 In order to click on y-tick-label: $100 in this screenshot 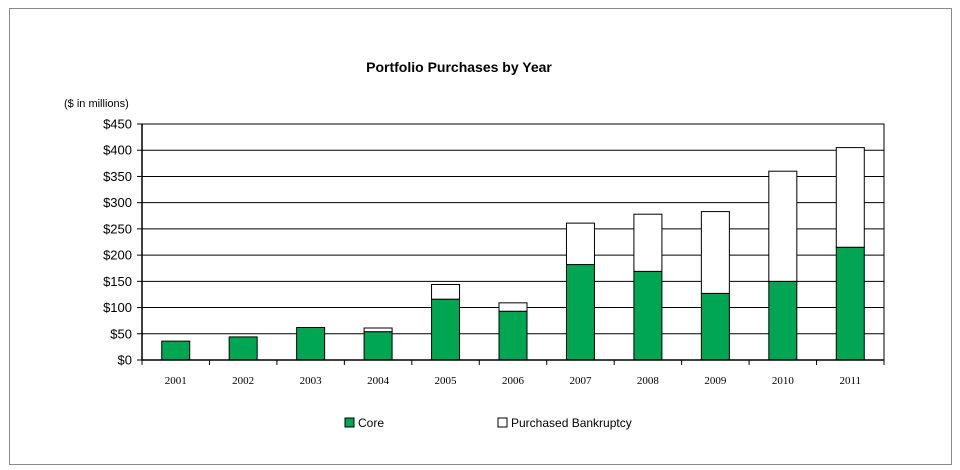, I will do `click(117, 307)`.